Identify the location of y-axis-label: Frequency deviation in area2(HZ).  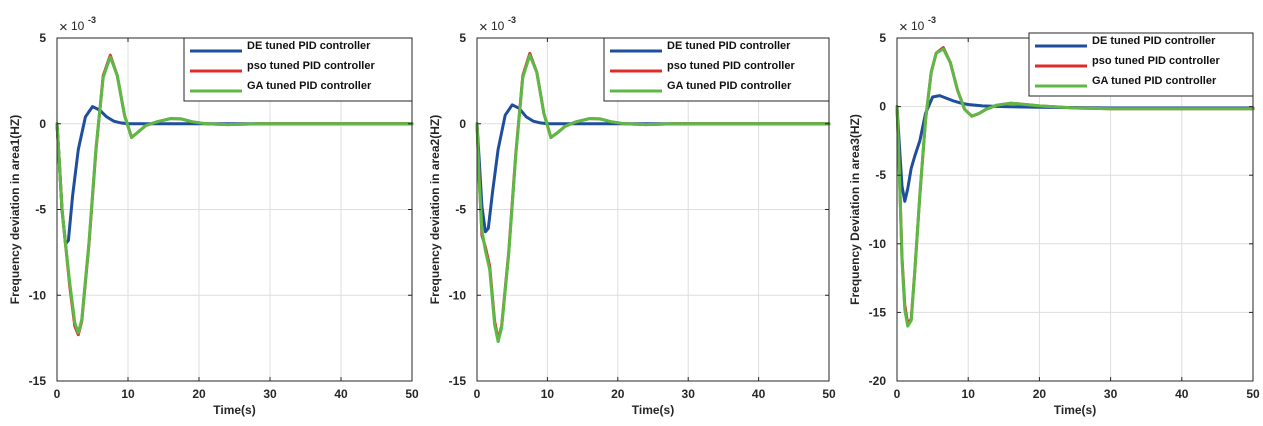
(435, 209).